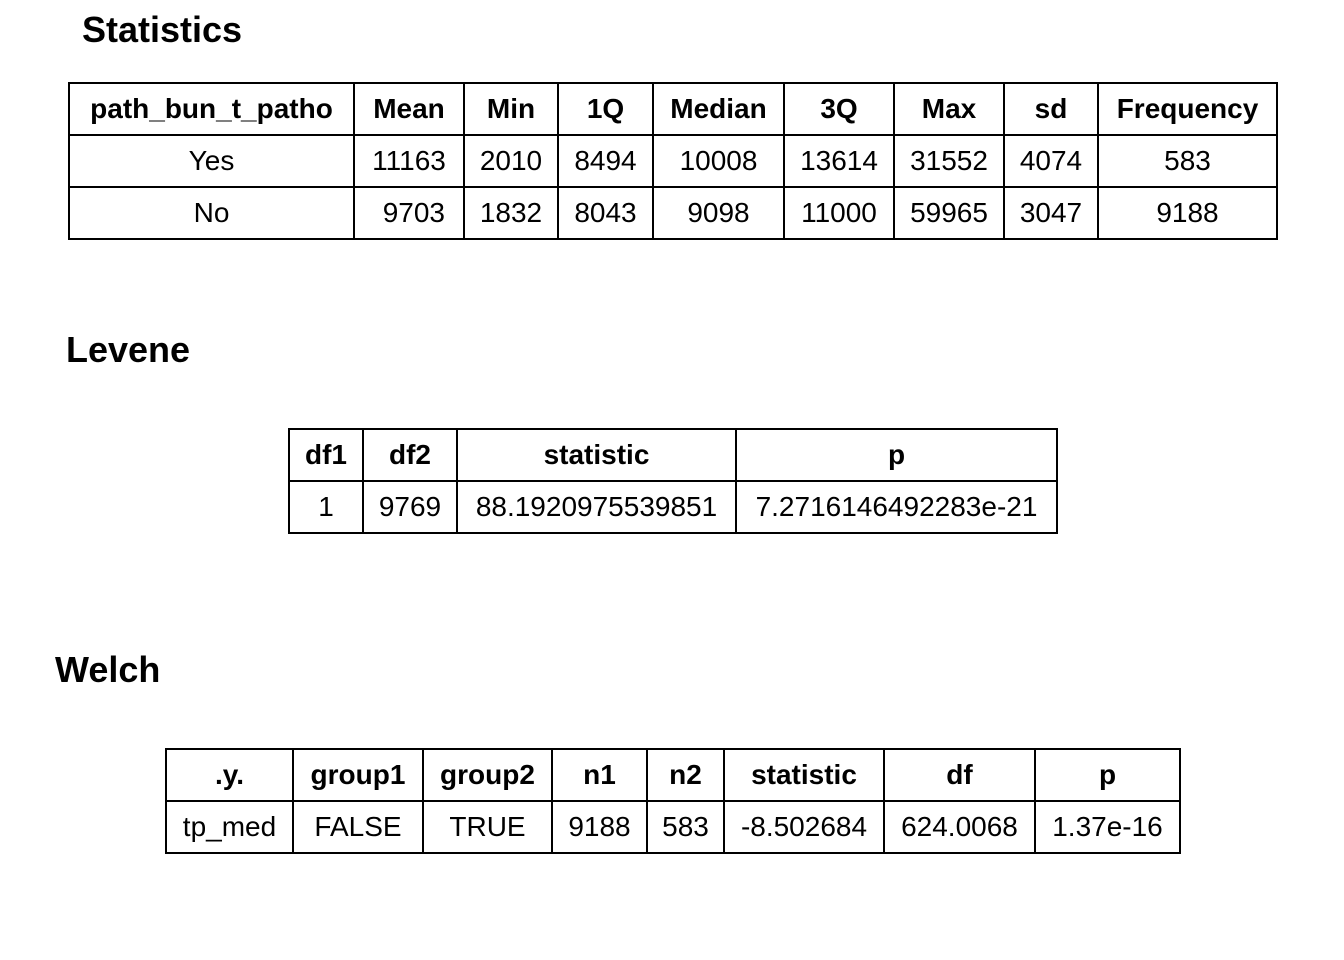  Describe the element at coordinates (896, 507) in the screenshot. I see `table-cell: 7.2716146492283e-21` at that location.